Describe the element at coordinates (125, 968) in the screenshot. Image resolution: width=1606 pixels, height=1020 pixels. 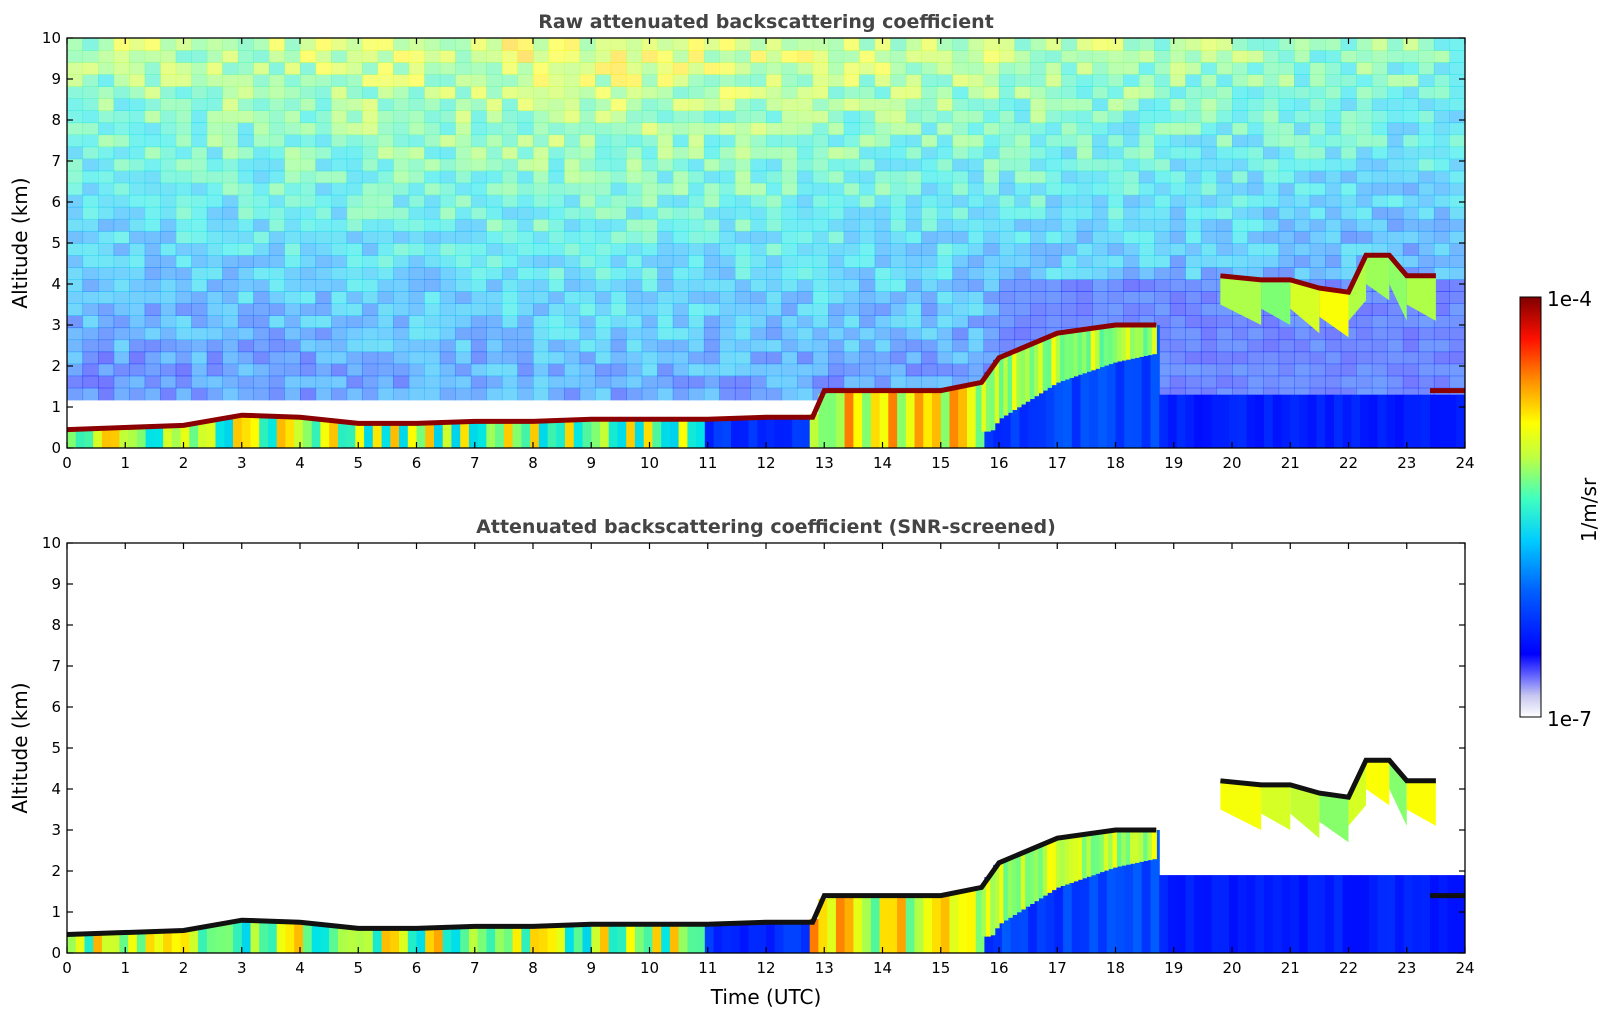
I see `x-tick-label: 1` at that location.